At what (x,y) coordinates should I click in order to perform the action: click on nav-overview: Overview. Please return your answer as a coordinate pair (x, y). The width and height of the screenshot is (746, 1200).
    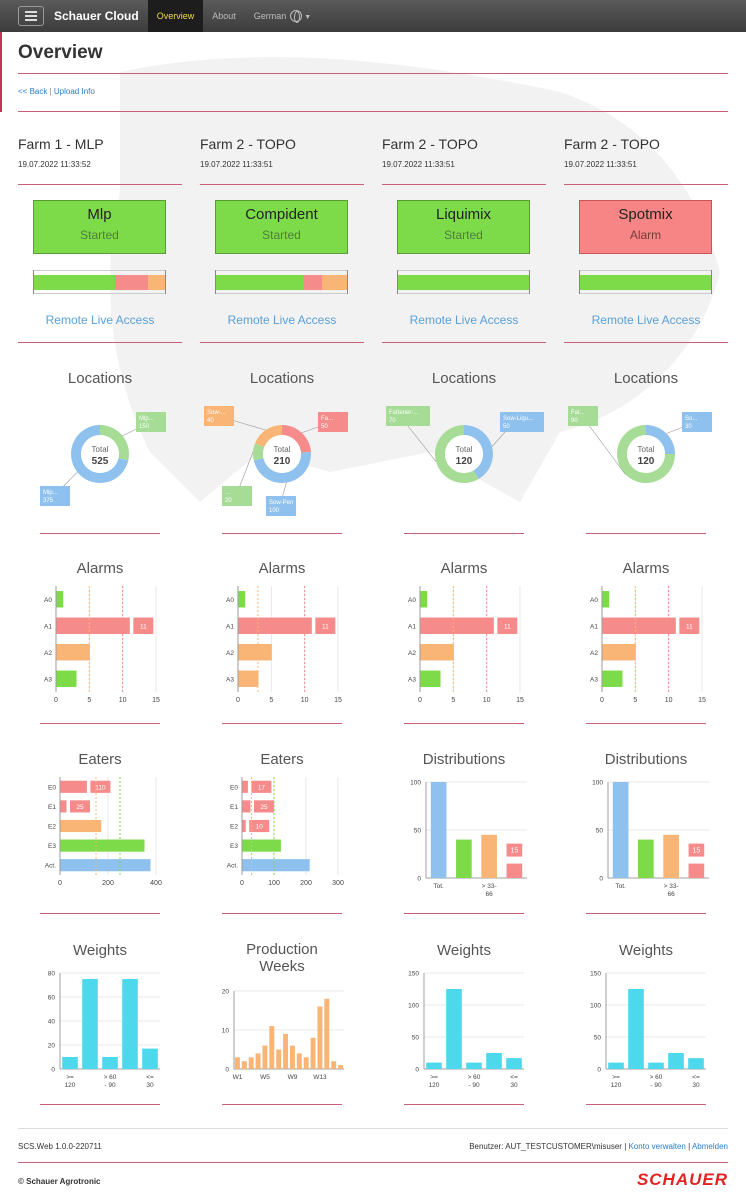
    Looking at the image, I should click on (175, 16).